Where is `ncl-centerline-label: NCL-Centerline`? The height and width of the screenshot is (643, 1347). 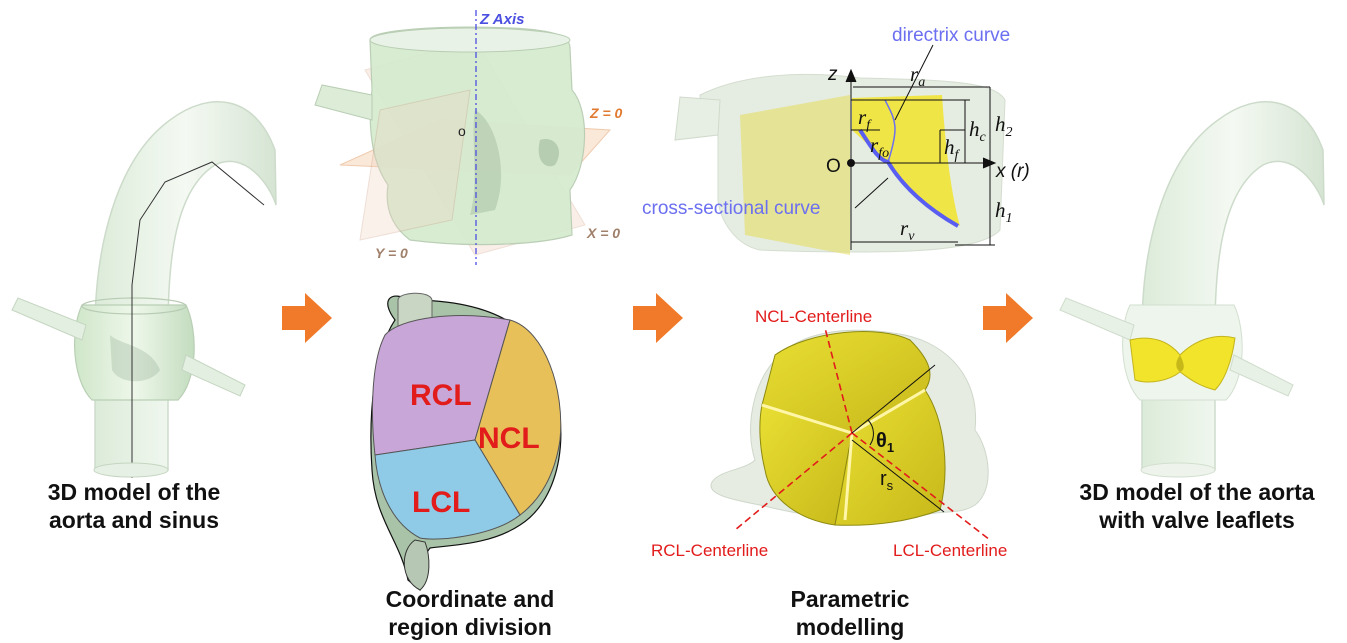
ncl-centerline-label: NCL-Centerline is located at coordinates (813, 316).